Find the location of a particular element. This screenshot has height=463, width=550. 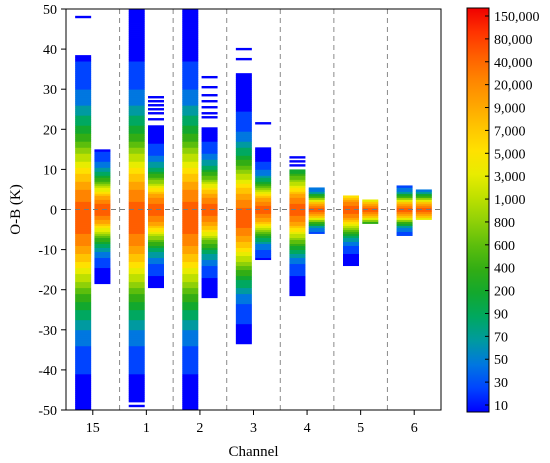

colorbar-label: 90 is located at coordinates (501, 314).